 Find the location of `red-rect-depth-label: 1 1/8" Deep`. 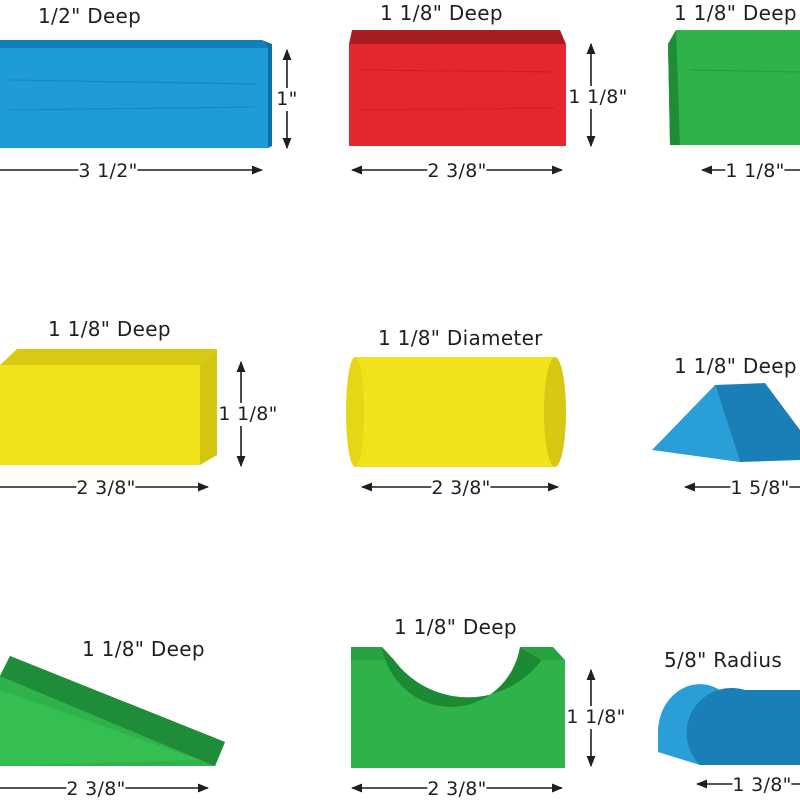

red-rect-depth-label: 1 1/8" Deep is located at coordinates (441, 13).